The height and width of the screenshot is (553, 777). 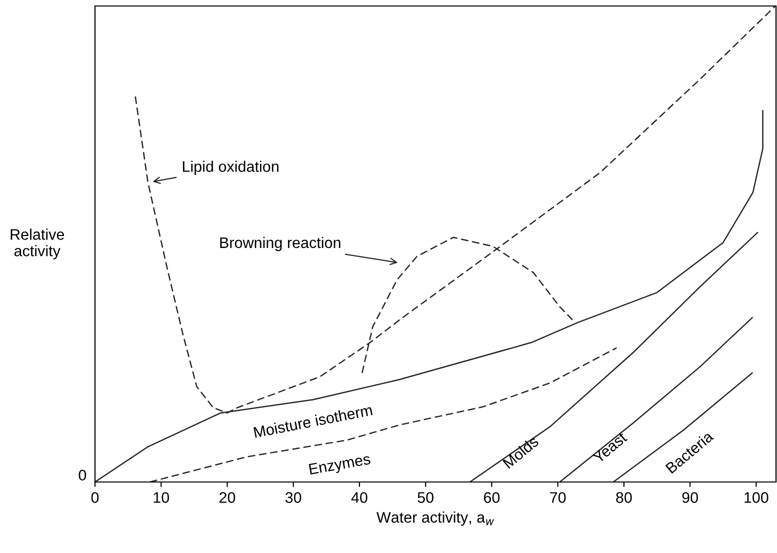 What do you see at coordinates (426, 497) in the screenshot?
I see `x-tick-label: 50` at bounding box center [426, 497].